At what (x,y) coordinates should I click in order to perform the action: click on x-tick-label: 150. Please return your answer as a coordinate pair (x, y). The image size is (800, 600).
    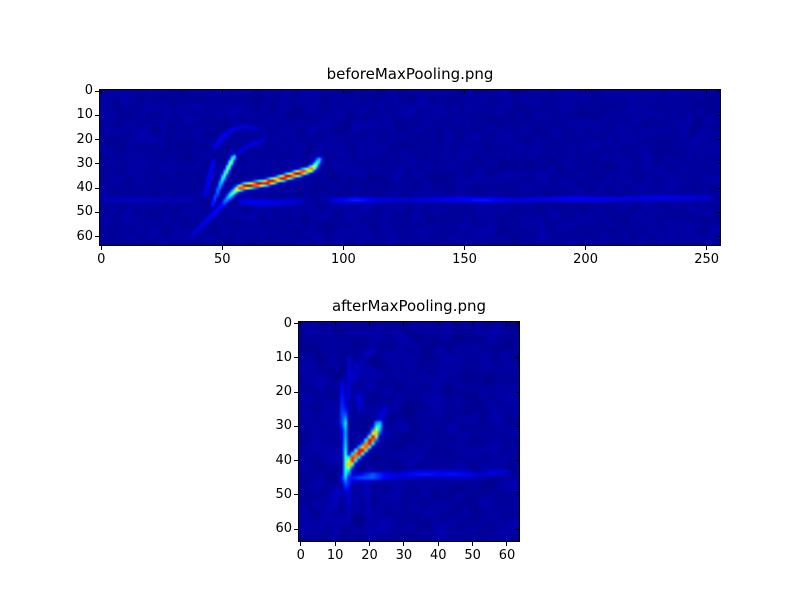
    Looking at the image, I should click on (464, 259).